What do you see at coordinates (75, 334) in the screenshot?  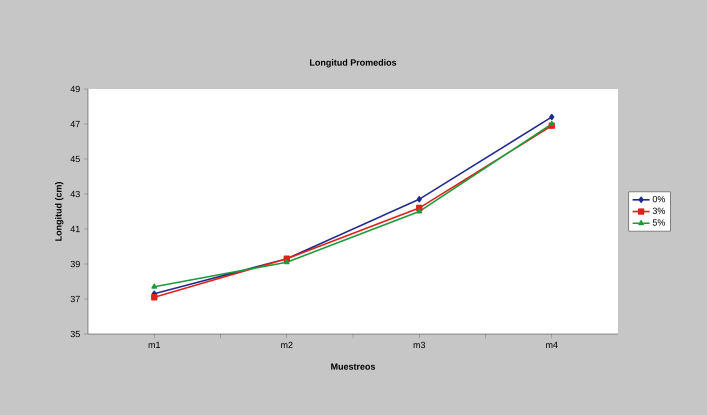 I see `y-tick-label: 35` at bounding box center [75, 334].